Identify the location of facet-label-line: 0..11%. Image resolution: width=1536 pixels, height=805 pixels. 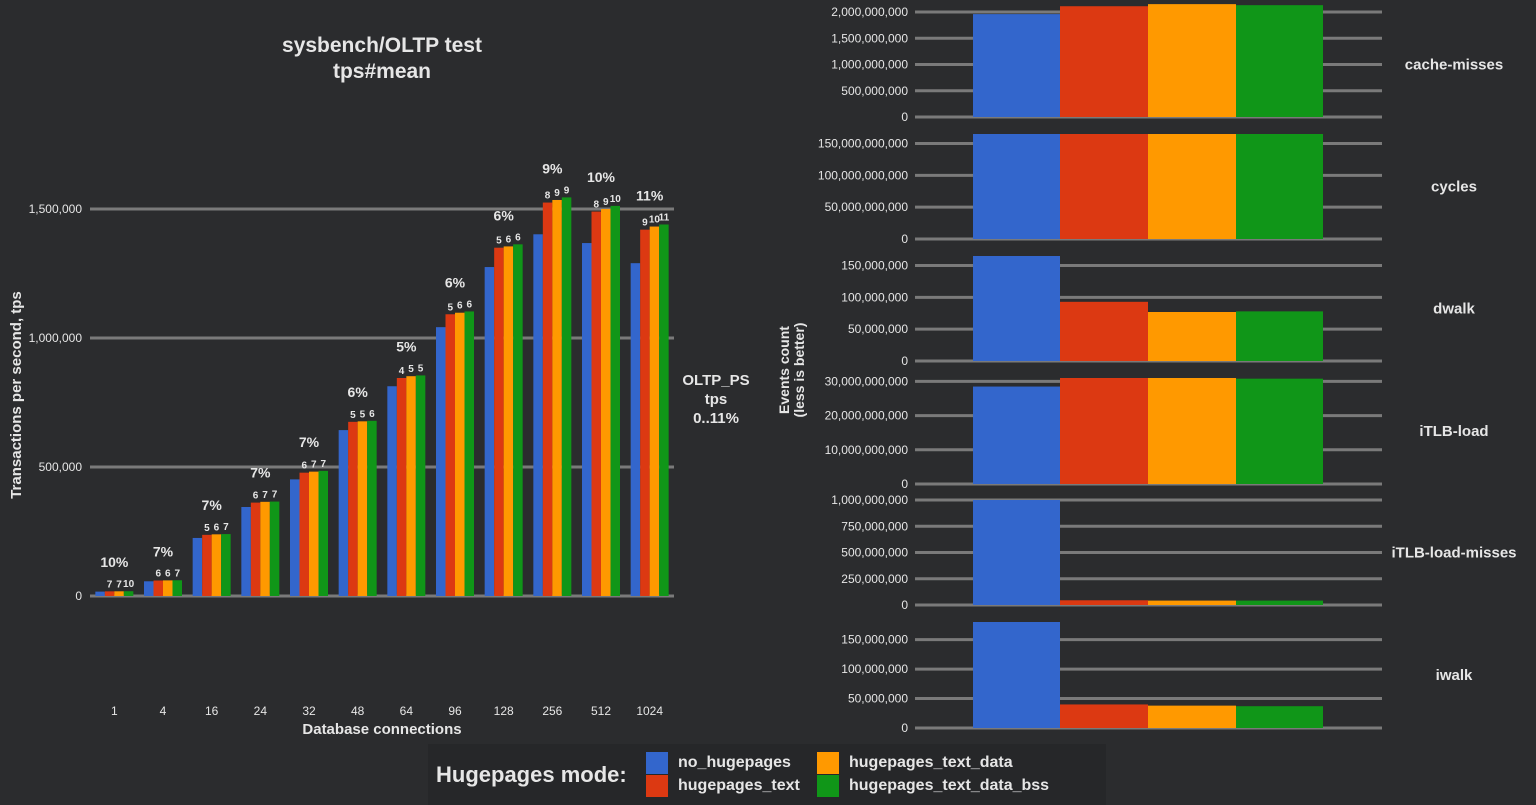
(716, 418).